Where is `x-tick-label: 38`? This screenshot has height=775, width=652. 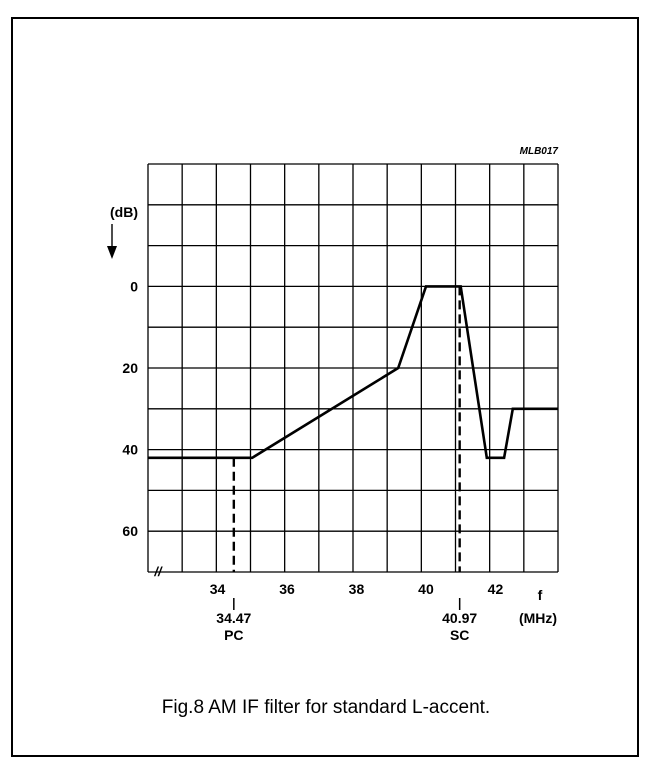
x-tick-label: 38 is located at coordinates (357, 589).